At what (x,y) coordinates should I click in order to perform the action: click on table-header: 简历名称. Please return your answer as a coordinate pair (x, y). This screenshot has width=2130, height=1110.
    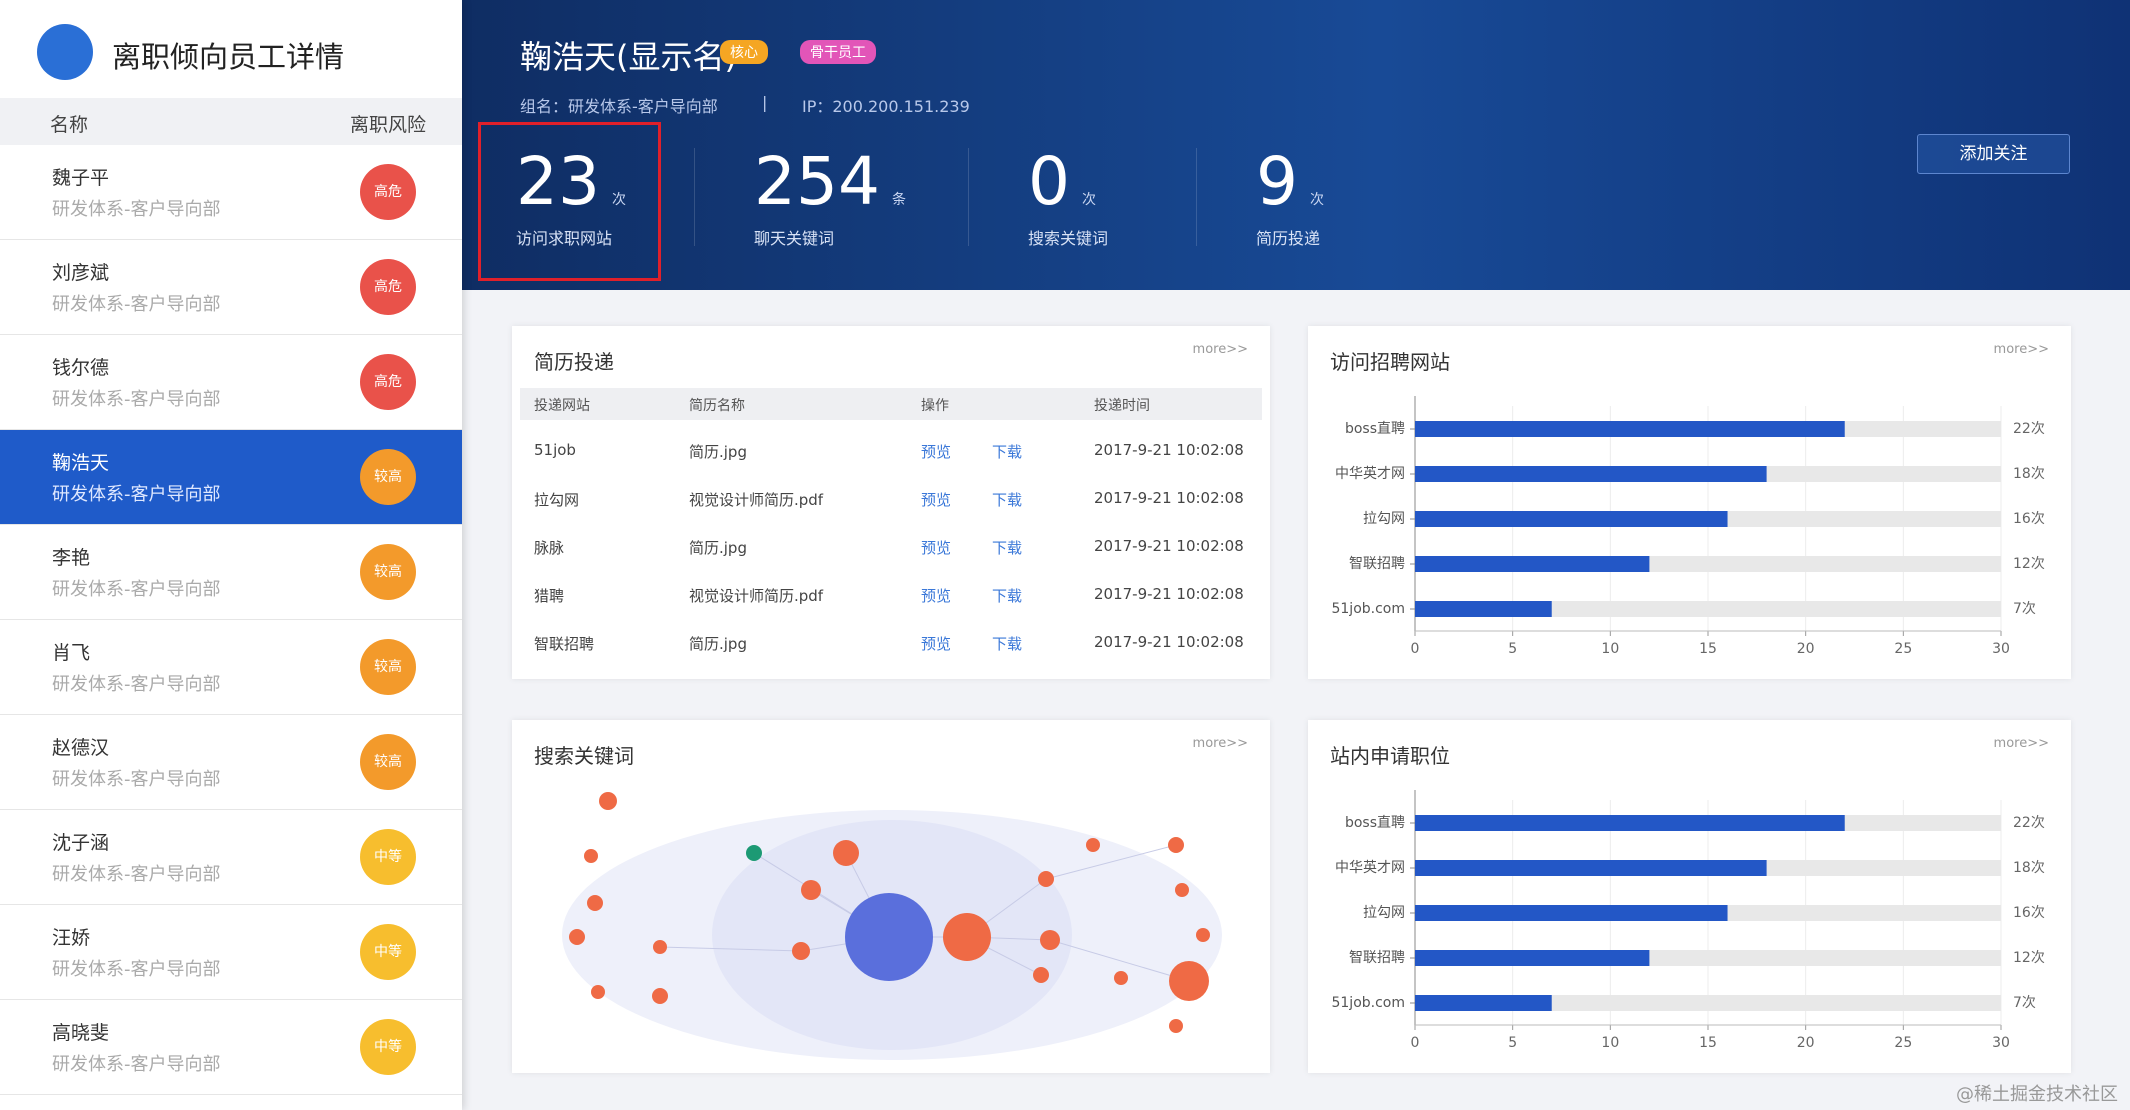
    Looking at the image, I should click on (717, 406).